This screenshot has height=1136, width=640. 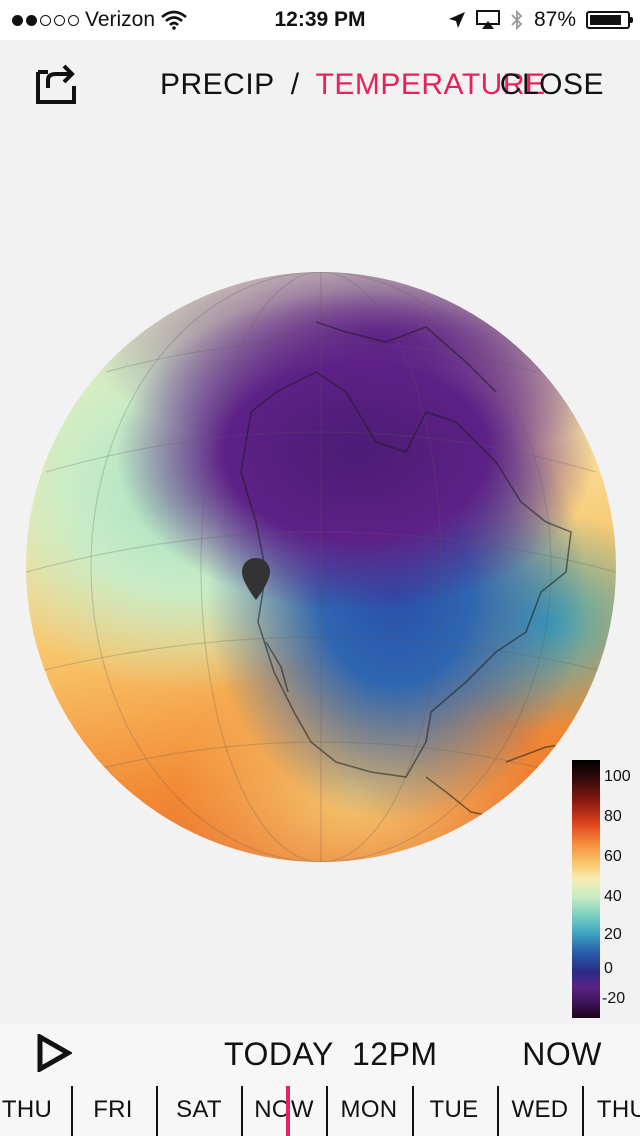 I want to click on legend-color-scale, so click(x=586, y=889).